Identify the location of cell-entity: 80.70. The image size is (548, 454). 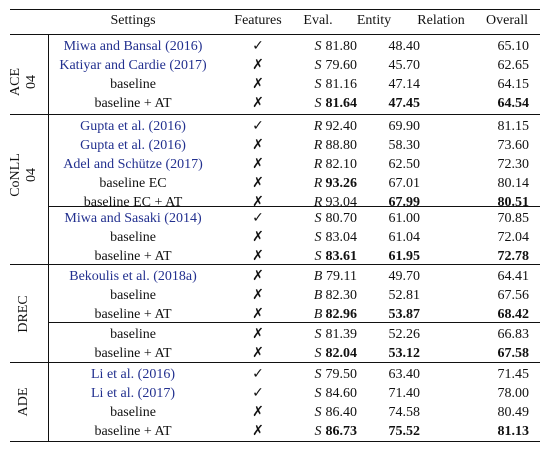
(341, 218).